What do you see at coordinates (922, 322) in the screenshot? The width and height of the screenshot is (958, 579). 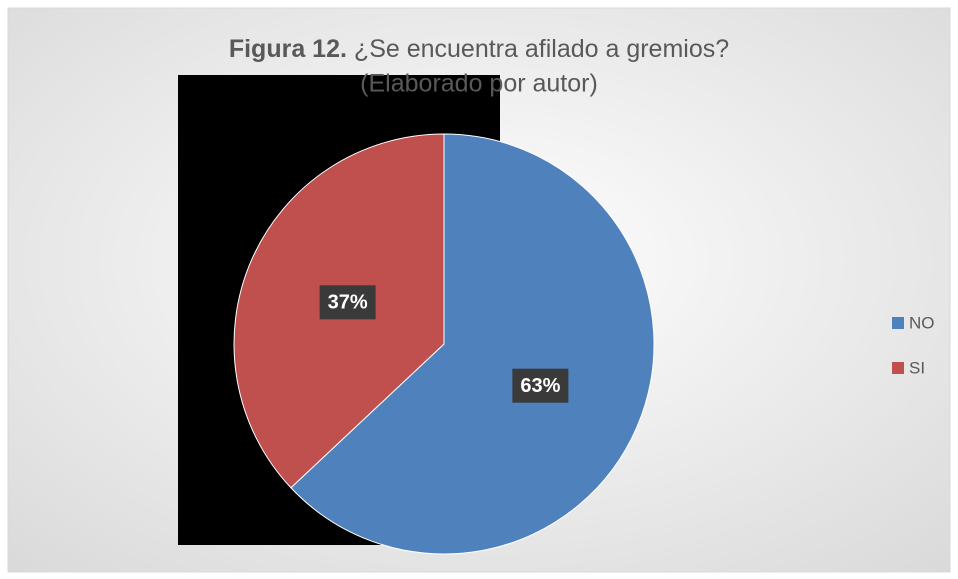 I see `legend-label: NO` at bounding box center [922, 322].